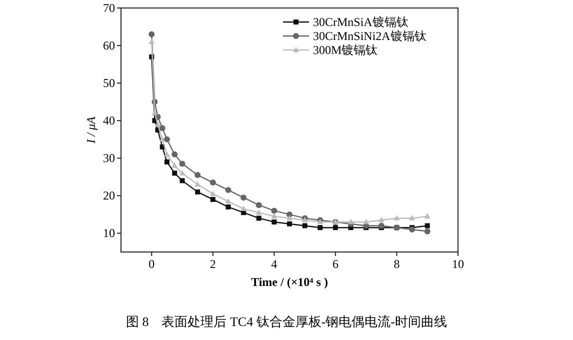 Image resolution: width=573 pixels, height=340 pixels. I want to click on y-tick-label: 50, so click(109, 83).